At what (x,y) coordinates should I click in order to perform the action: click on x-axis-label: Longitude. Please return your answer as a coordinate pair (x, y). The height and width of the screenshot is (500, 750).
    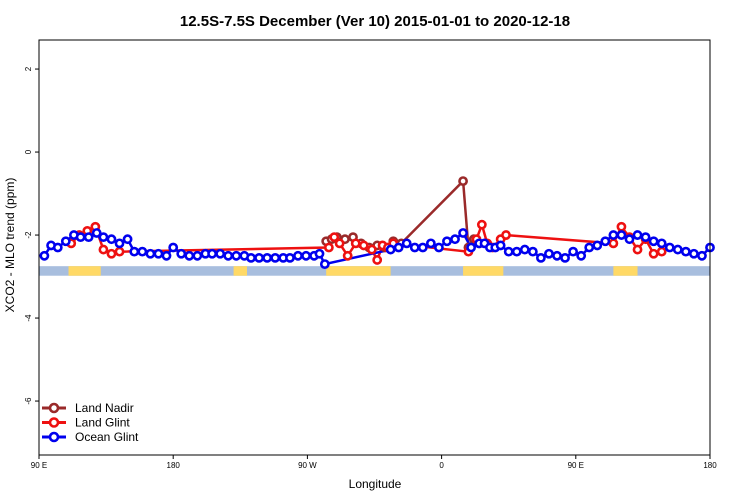
    Looking at the image, I should click on (375, 484).